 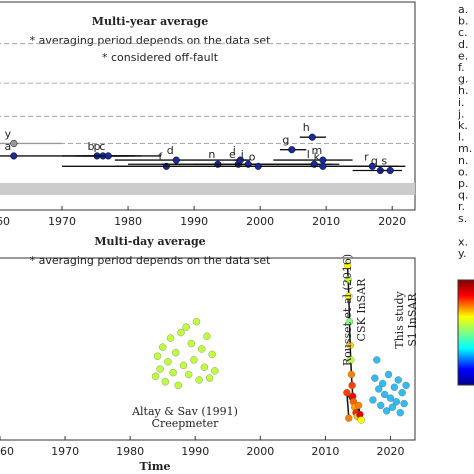 I want to click on point-label: b, so click(x=91, y=146).